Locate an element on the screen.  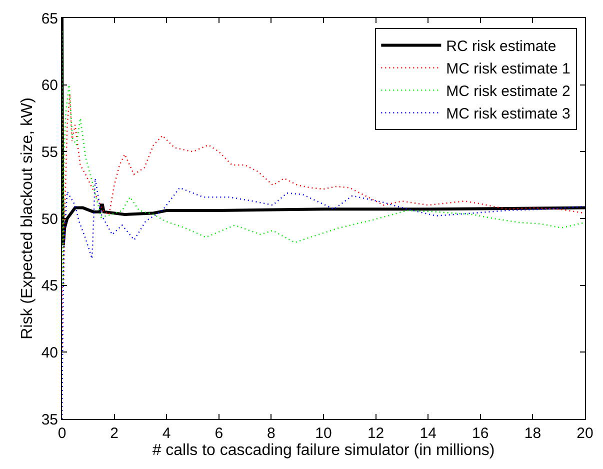
y-tick-label: 65 is located at coordinates (49, 19).